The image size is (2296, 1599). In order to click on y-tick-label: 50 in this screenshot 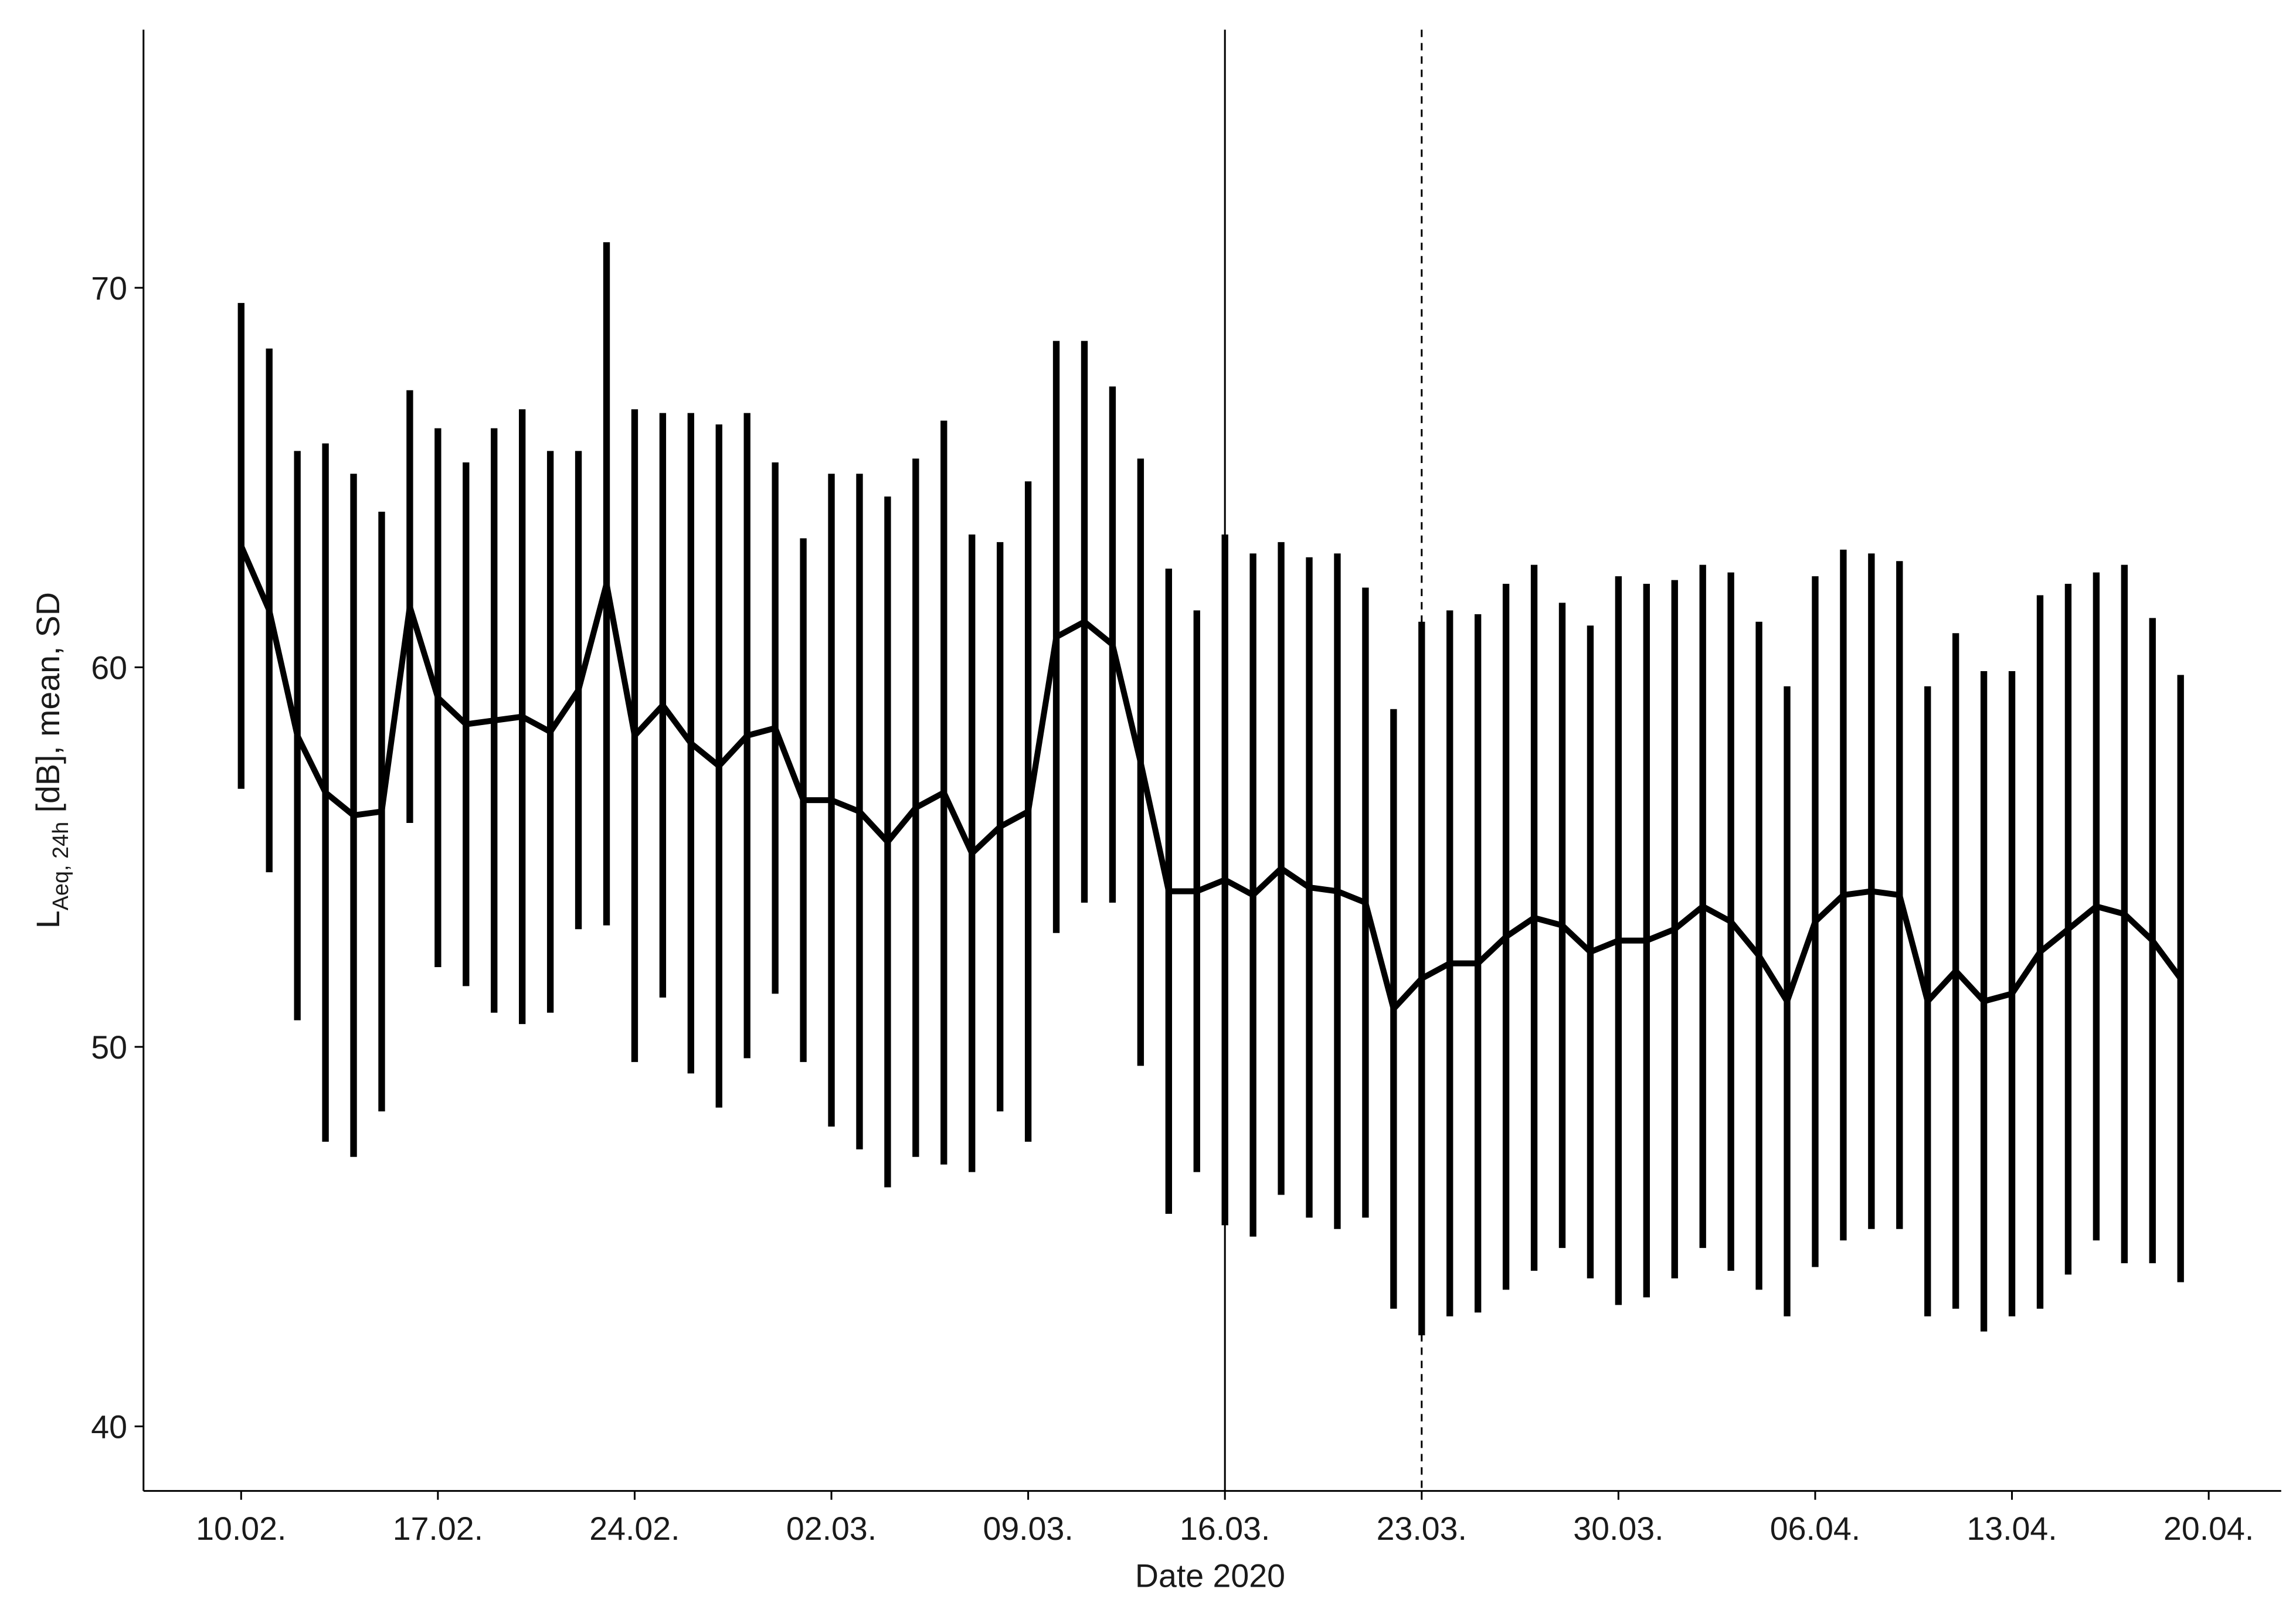, I will do `click(109, 1047)`.